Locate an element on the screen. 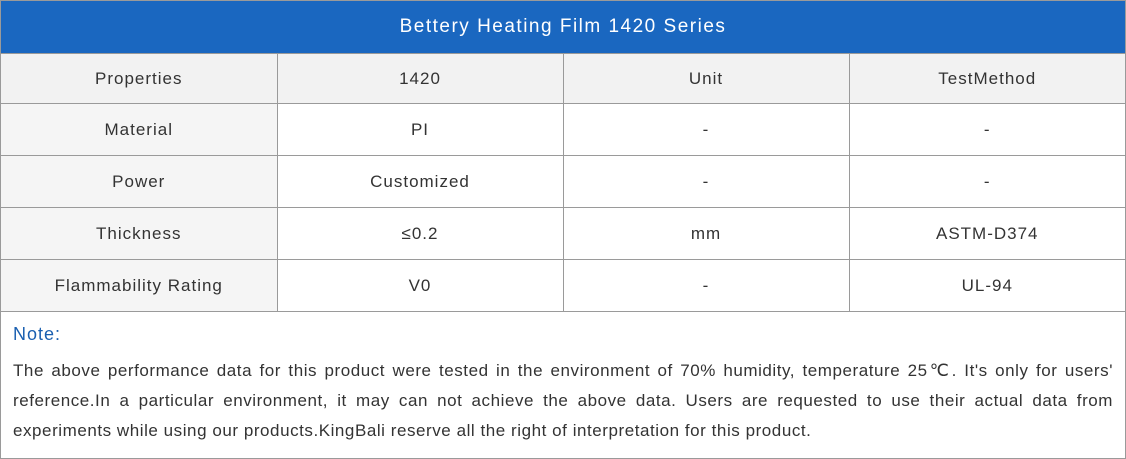 This screenshot has width=1126, height=459. table-row: Power Customized - - is located at coordinates (563, 181).